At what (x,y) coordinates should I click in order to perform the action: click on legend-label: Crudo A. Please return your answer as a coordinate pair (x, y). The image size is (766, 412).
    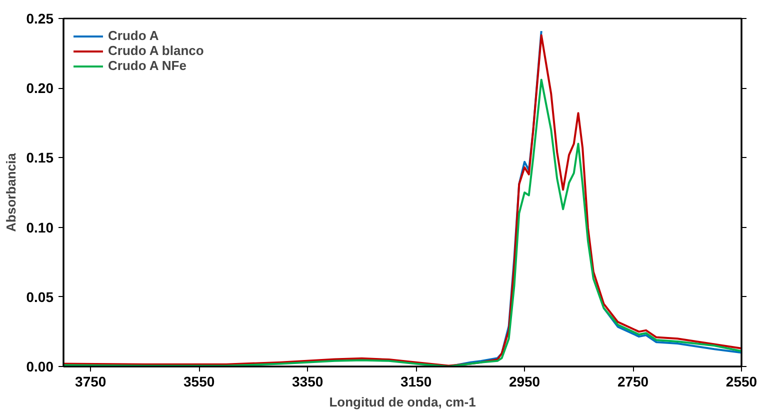
    Looking at the image, I should click on (133, 35).